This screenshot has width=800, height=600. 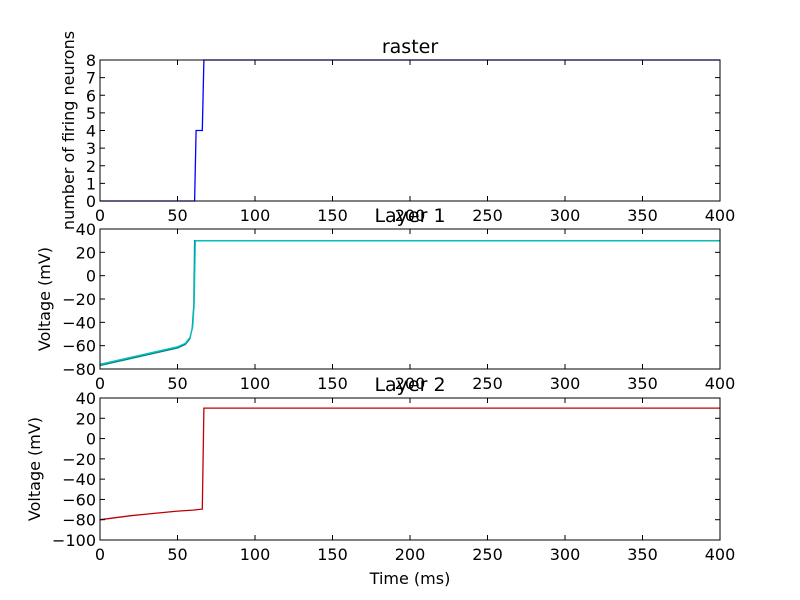 I want to click on x-axis-label: Time (ms), so click(x=410, y=578).